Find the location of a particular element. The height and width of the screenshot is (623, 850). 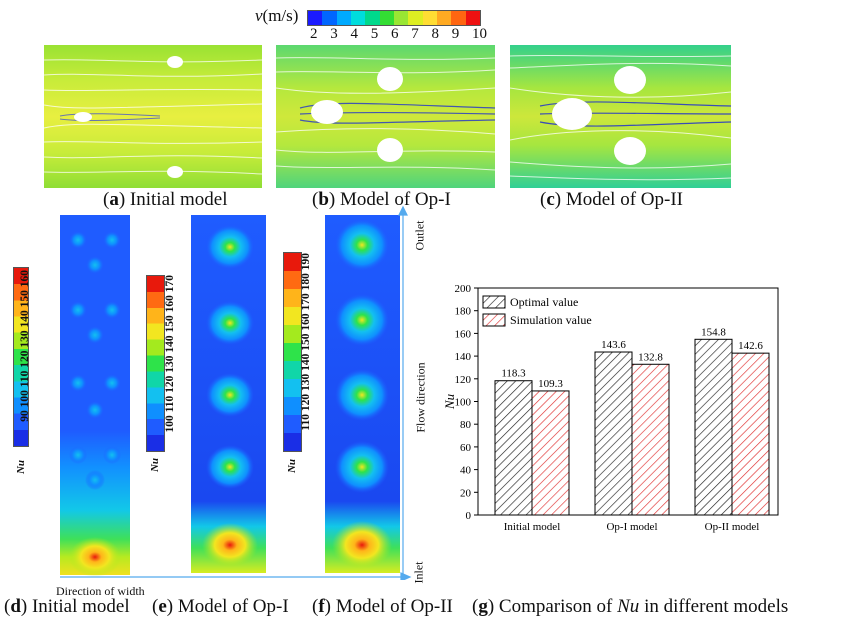

caption-f: (f) Model of Op-II is located at coordinates (382, 606).